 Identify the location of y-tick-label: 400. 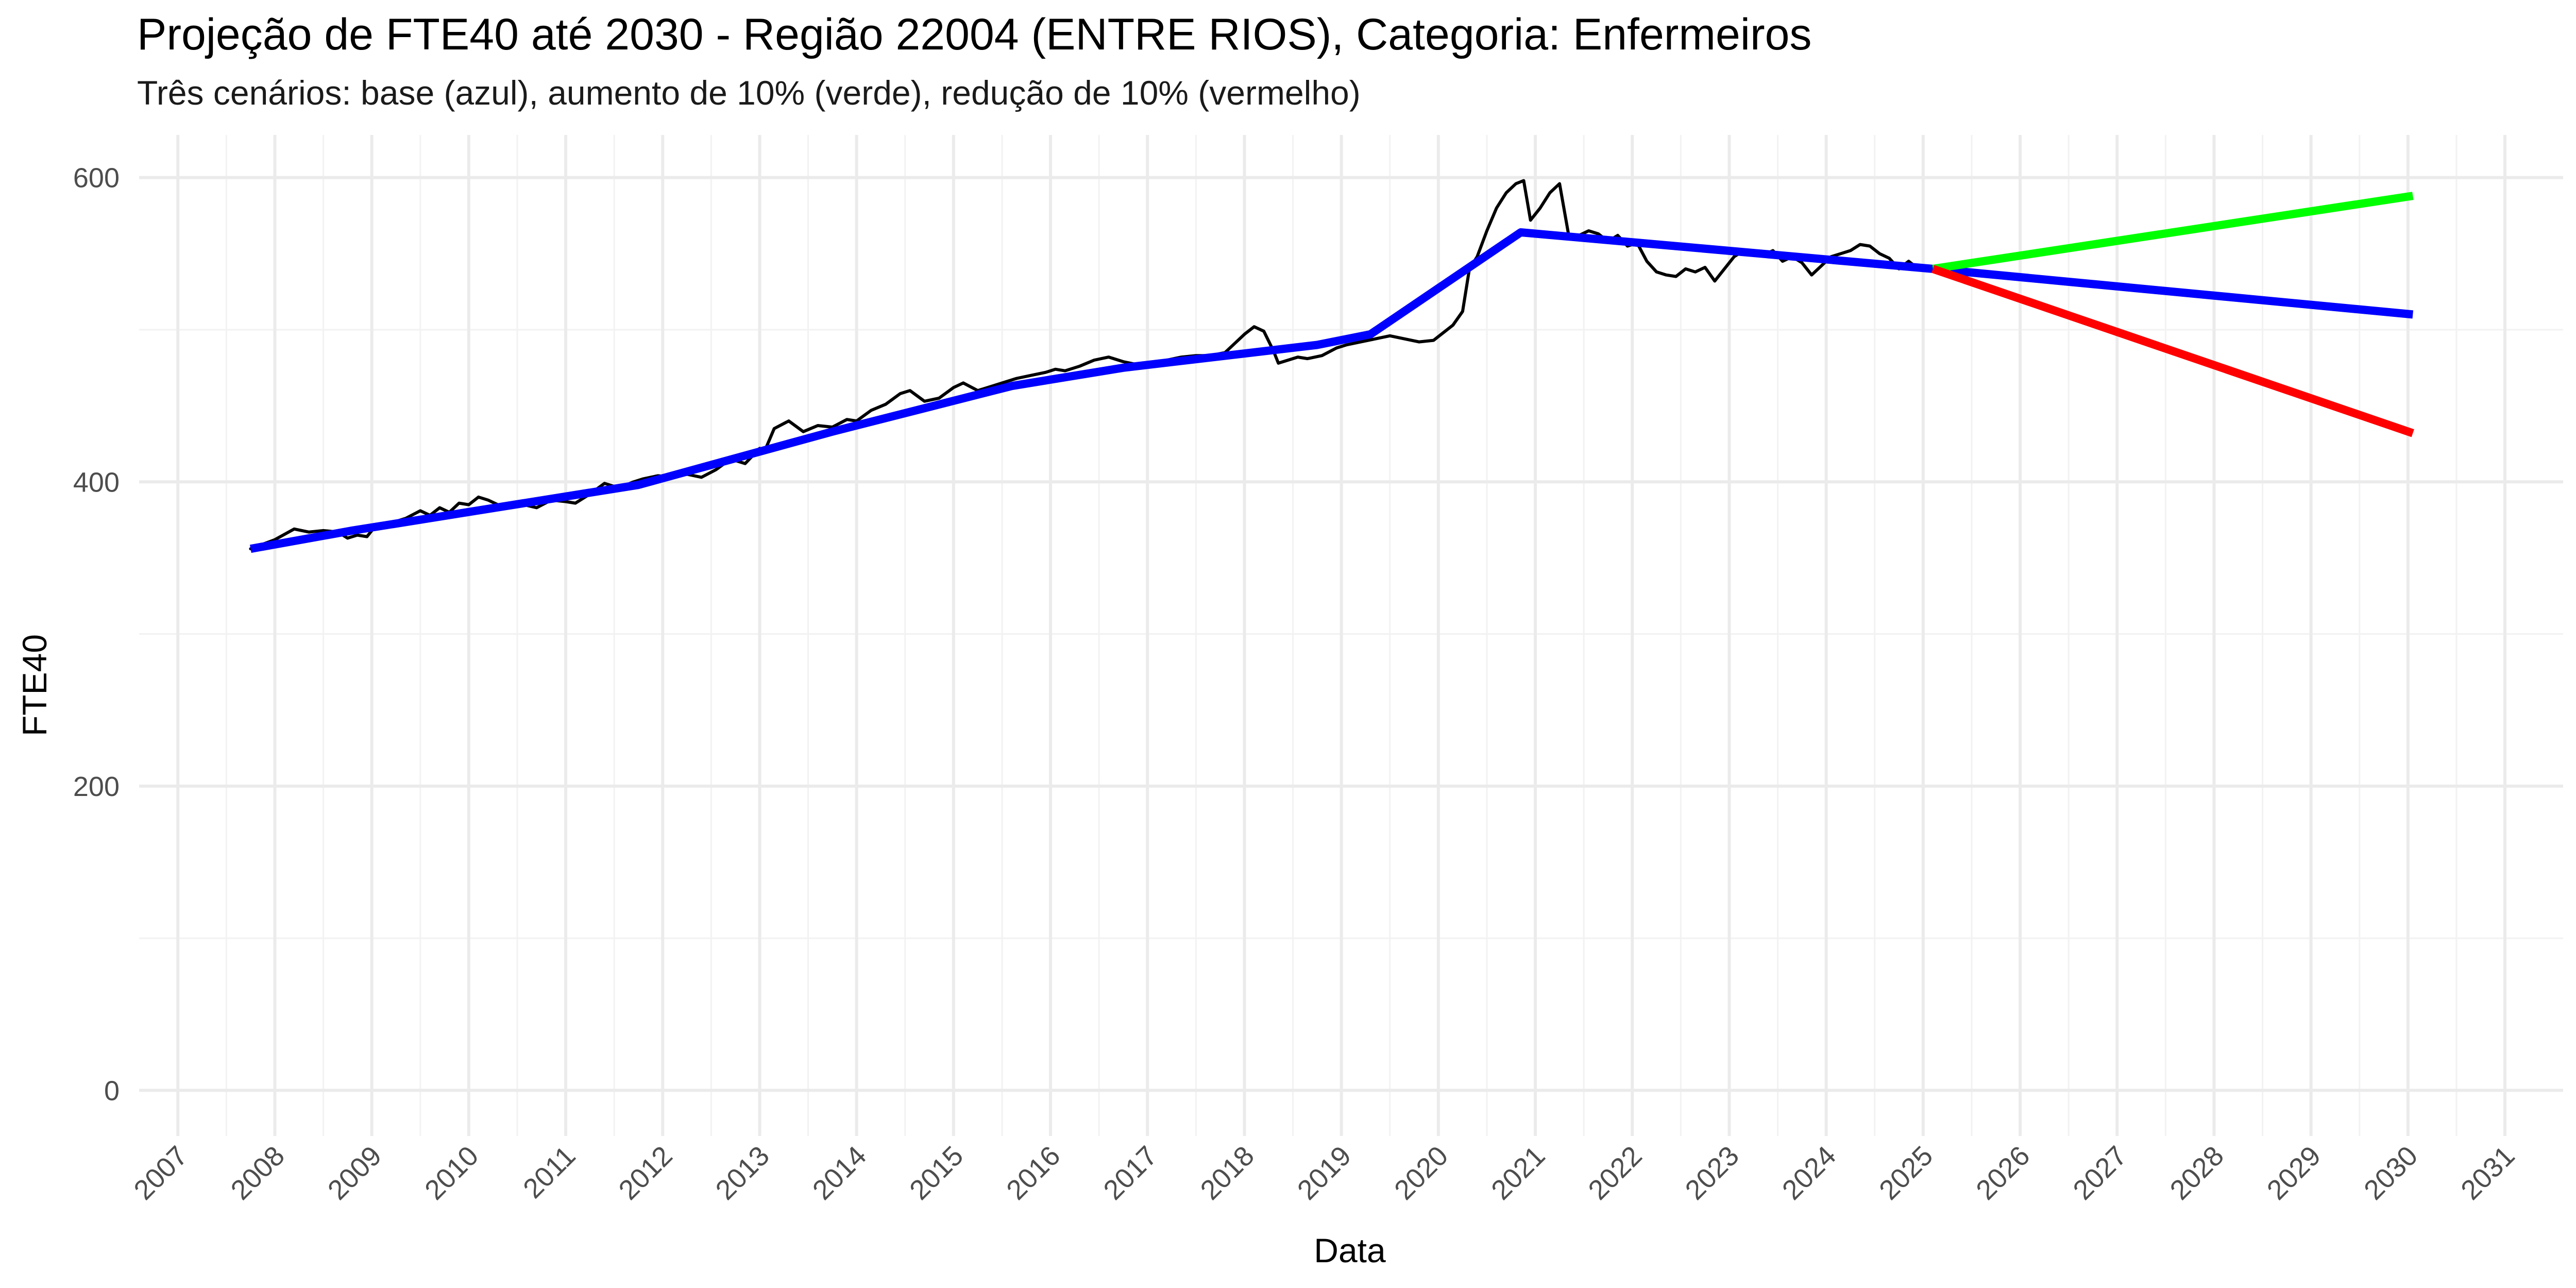
(96, 482).